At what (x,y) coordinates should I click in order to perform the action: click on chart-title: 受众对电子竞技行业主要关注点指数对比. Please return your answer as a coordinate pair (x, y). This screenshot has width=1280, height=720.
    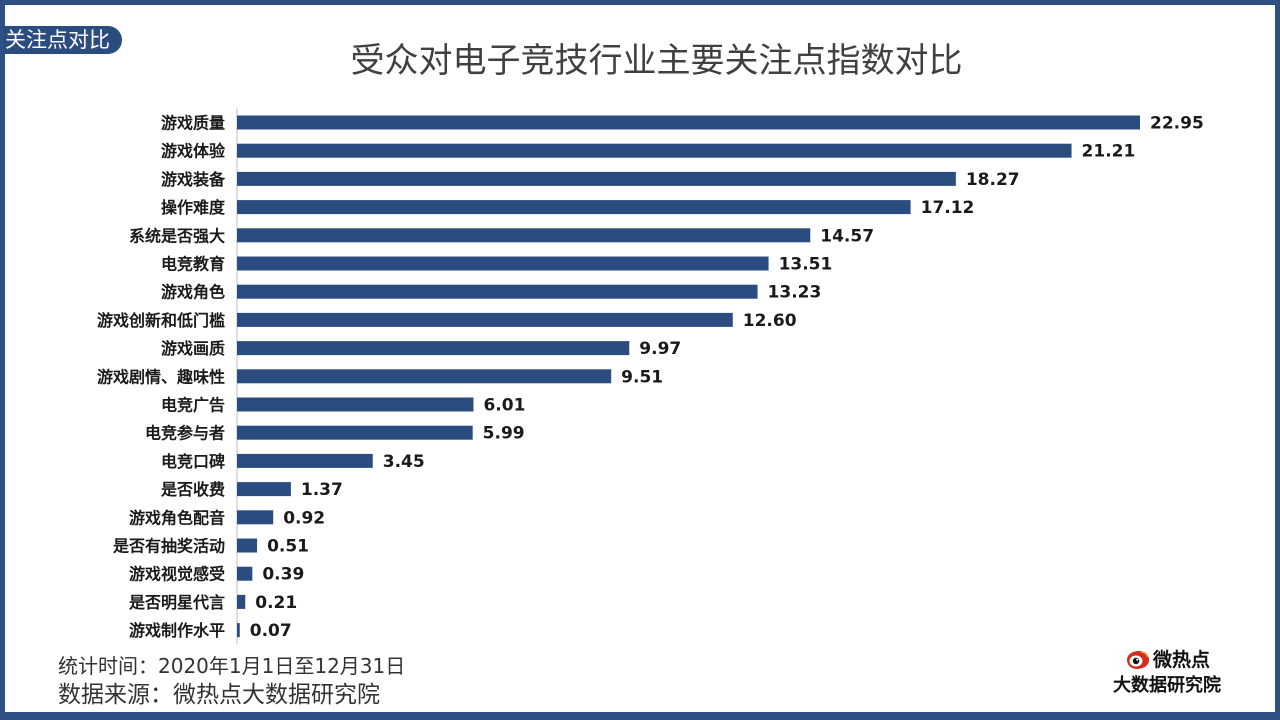
    Looking at the image, I should click on (656, 61).